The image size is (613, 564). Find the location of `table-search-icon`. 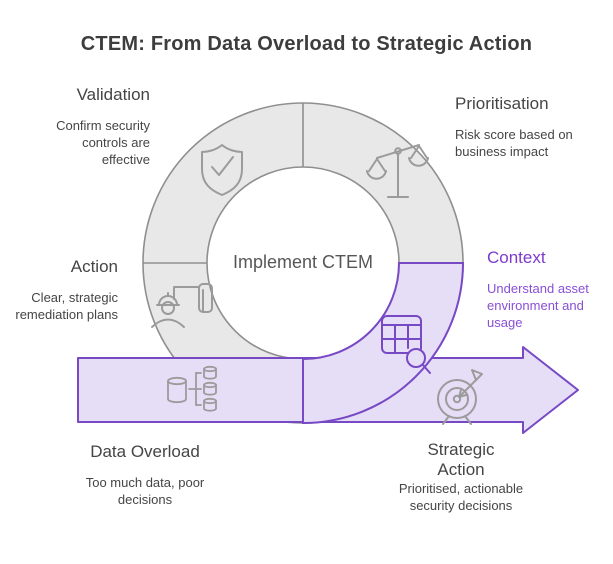

table-search-icon is located at coordinates (406, 344).